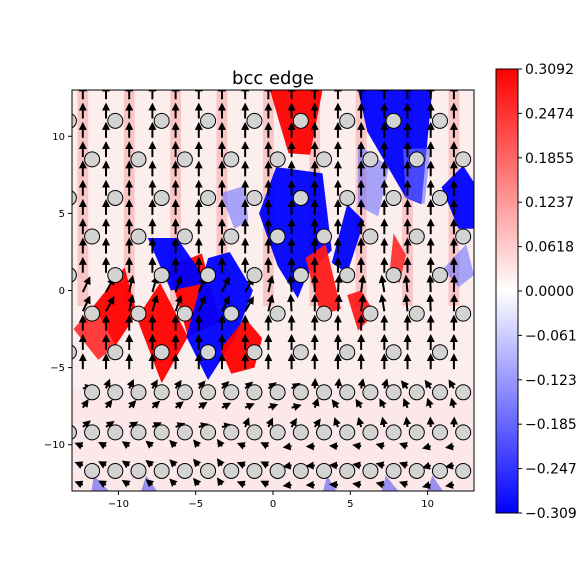 The image size is (576, 576). I want to click on field-patch, so click(115, 307).